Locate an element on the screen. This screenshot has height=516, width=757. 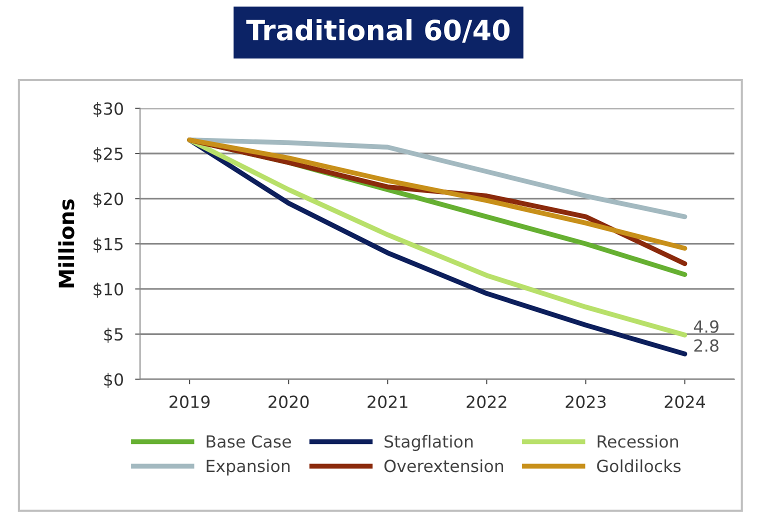
legend-label: Recession is located at coordinates (638, 441).